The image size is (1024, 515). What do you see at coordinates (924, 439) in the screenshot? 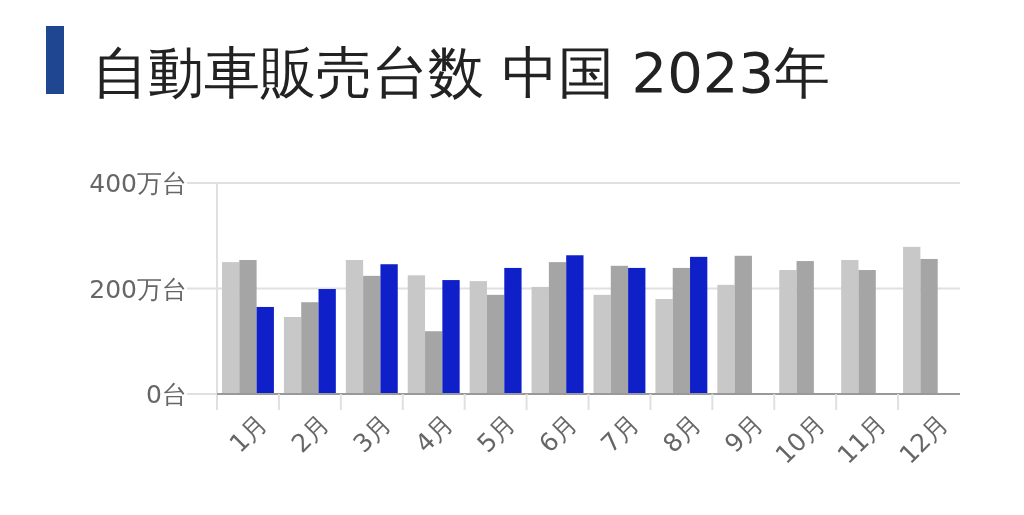
I see `x-tick-label: 12月` at bounding box center [924, 439].